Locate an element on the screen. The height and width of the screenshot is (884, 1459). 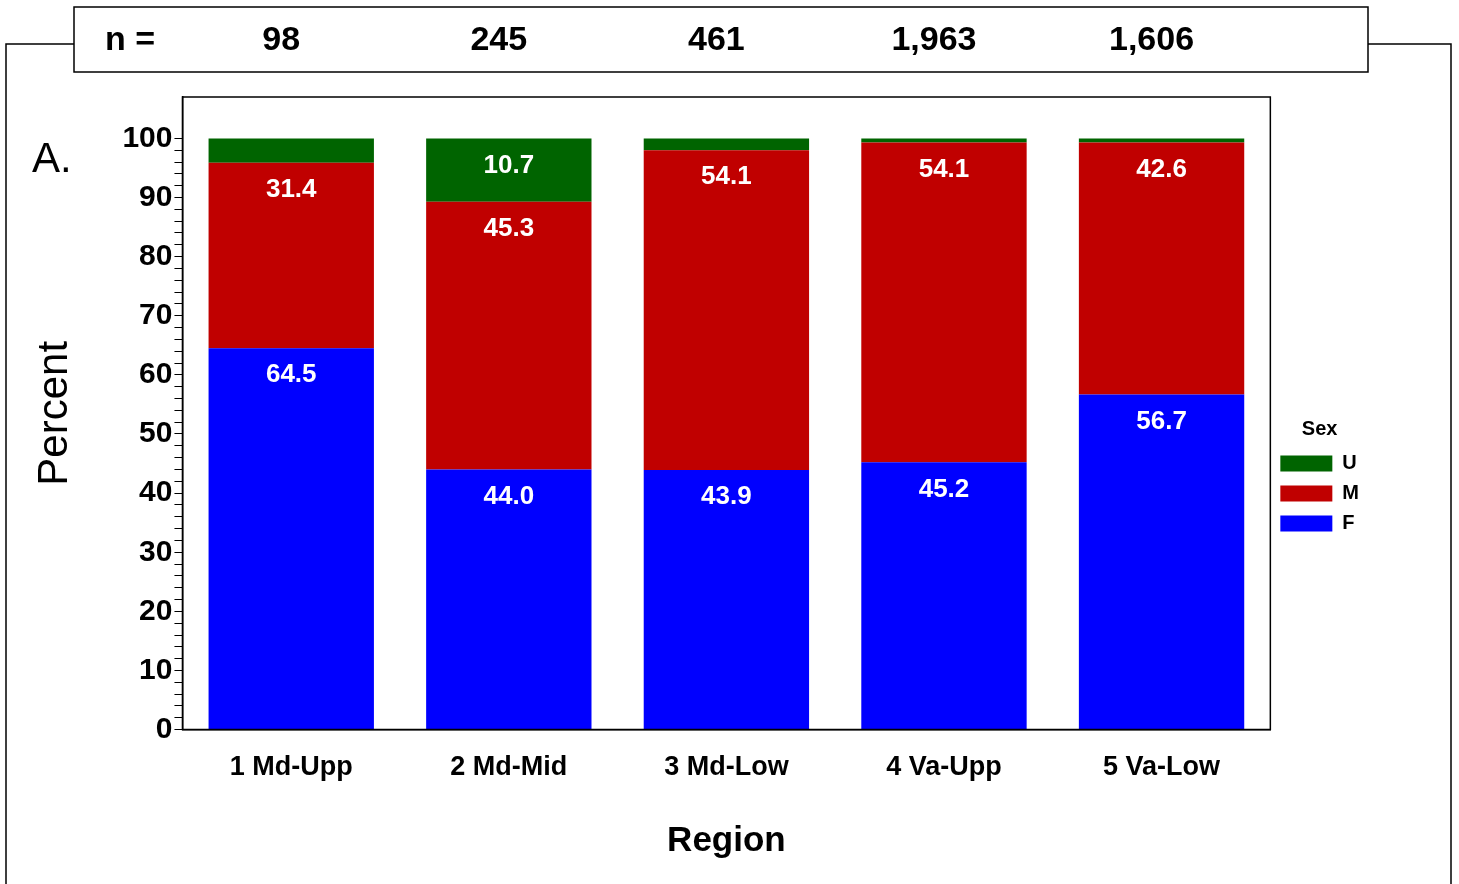
y-axis-title: Percent is located at coordinates (52, 413).